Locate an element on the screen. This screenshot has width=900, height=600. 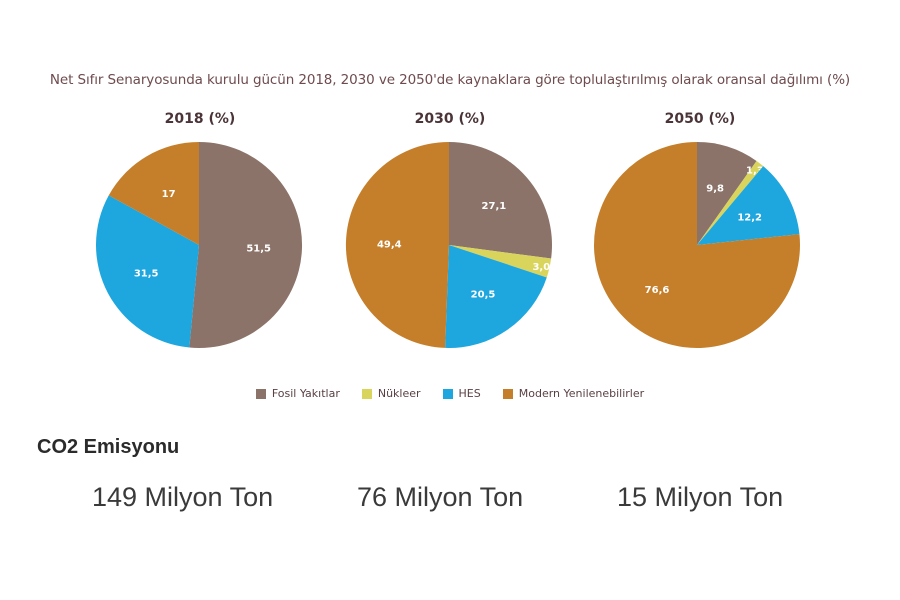
pie-slice-label-fossil: 9,8 is located at coordinates (715, 189).